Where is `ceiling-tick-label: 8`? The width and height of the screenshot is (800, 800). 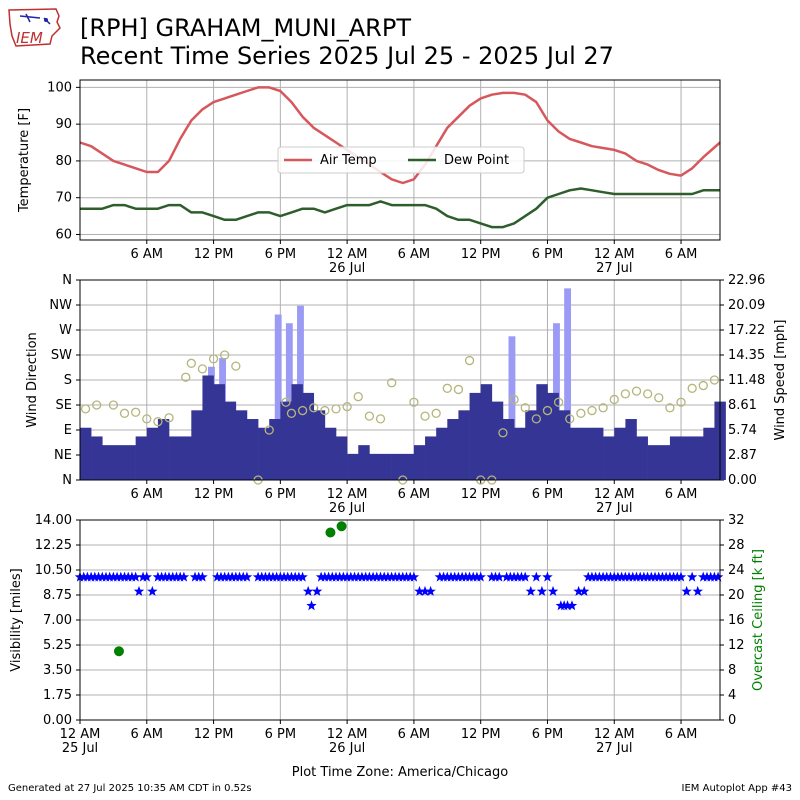 ceiling-tick-label: 8 is located at coordinates (732, 670).